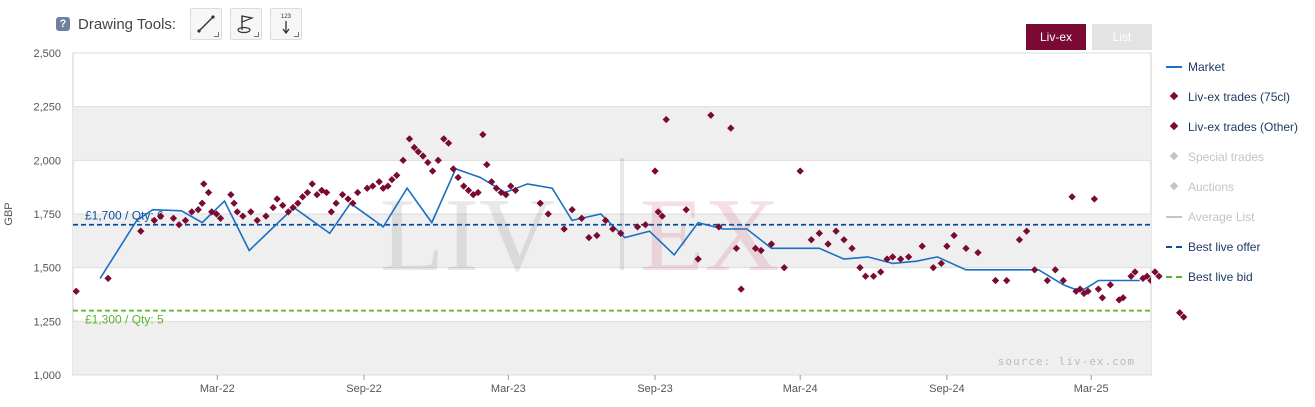  What do you see at coordinates (1206, 67) in the screenshot?
I see `legend-label: Market` at bounding box center [1206, 67].